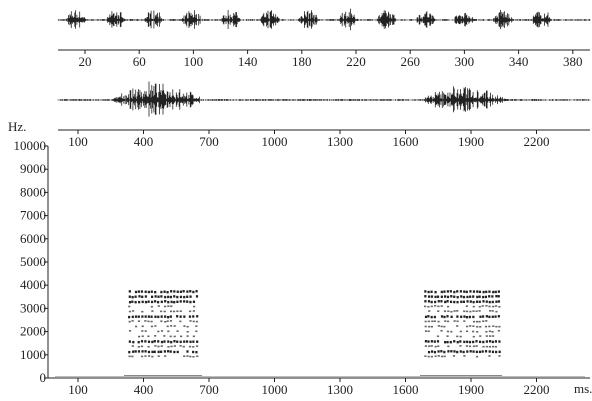 Image resolution: width=592 pixels, height=401 pixels. What do you see at coordinates (275, 389) in the screenshot?
I see `x-tick-label: 1000` at bounding box center [275, 389].